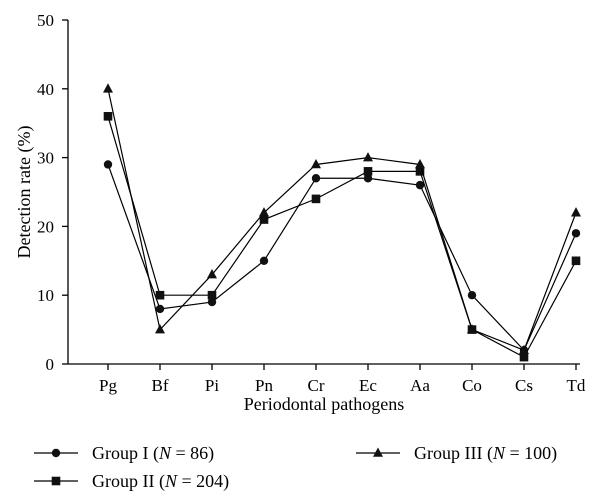  I want to click on x-ticks: Pg Bf Pi Pn Cr Ec Aa Co Cs Td, so click(342, 379).